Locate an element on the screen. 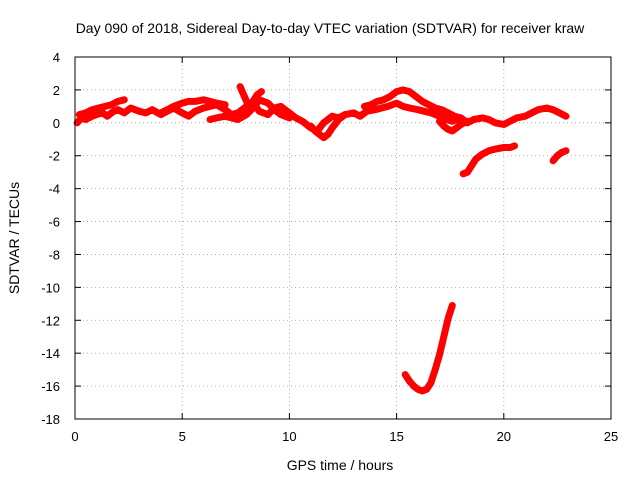 This screenshot has height=480, width=640. y-tick-label: 2 is located at coordinates (56, 90).